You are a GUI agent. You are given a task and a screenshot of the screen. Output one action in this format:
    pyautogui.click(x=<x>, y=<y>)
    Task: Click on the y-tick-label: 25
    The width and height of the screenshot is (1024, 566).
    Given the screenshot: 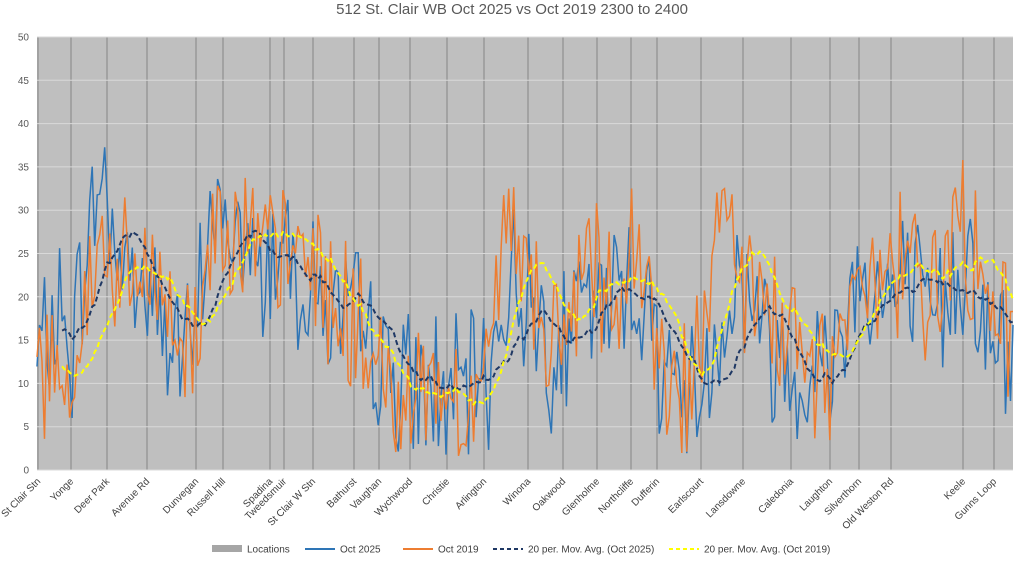 What is the action you would take?
    pyautogui.click(x=24, y=254)
    